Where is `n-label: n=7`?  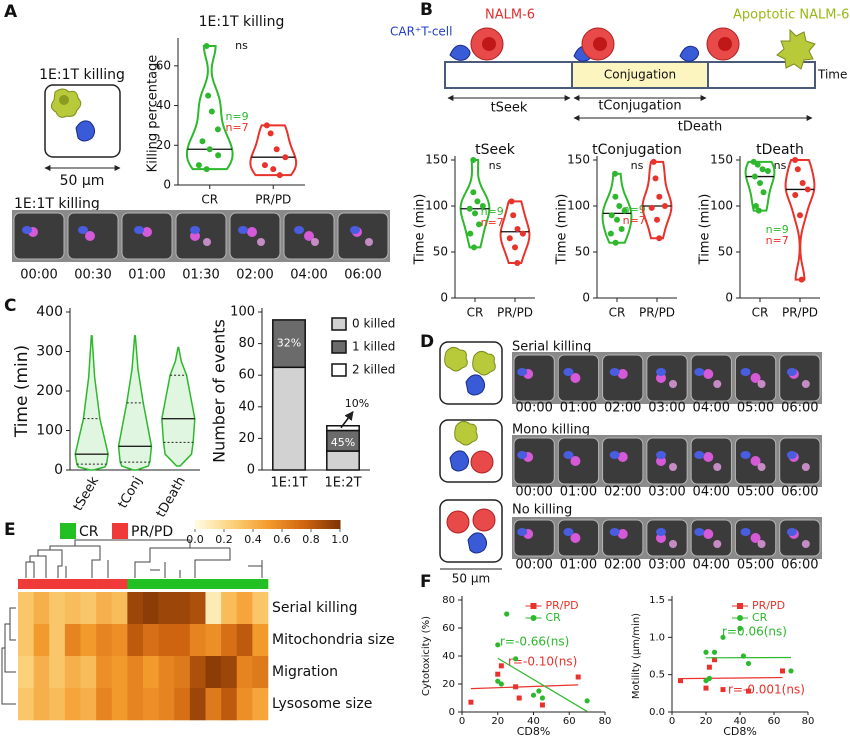 n-label: n=7 is located at coordinates (236, 127).